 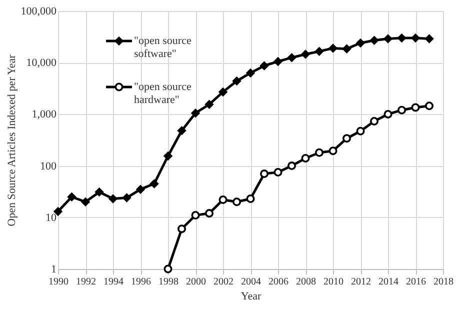 I want to click on x-tick-label: 1994, so click(x=114, y=282).